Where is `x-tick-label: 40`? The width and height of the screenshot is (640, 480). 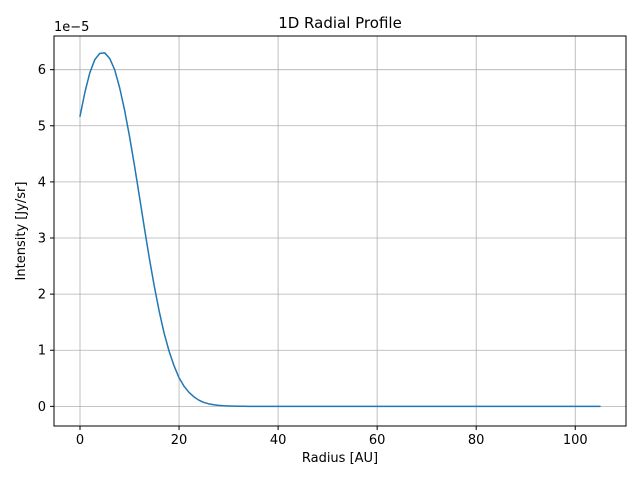
x-tick-label: 40 is located at coordinates (278, 440).